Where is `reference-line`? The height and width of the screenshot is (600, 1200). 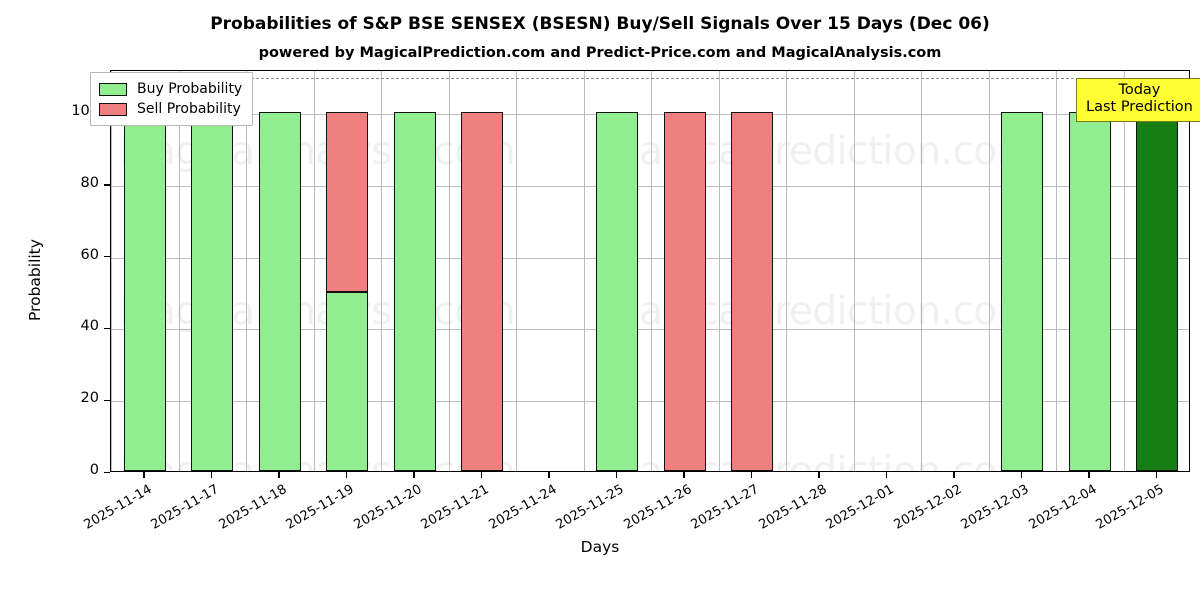 reference-line is located at coordinates (650, 79).